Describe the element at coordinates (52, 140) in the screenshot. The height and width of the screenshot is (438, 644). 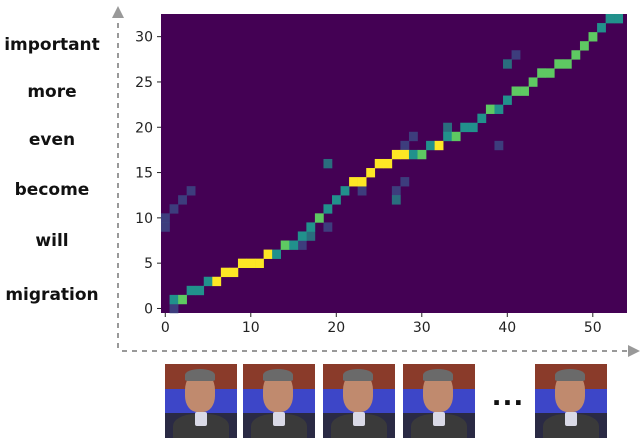
I see `word-even: even` at that location.